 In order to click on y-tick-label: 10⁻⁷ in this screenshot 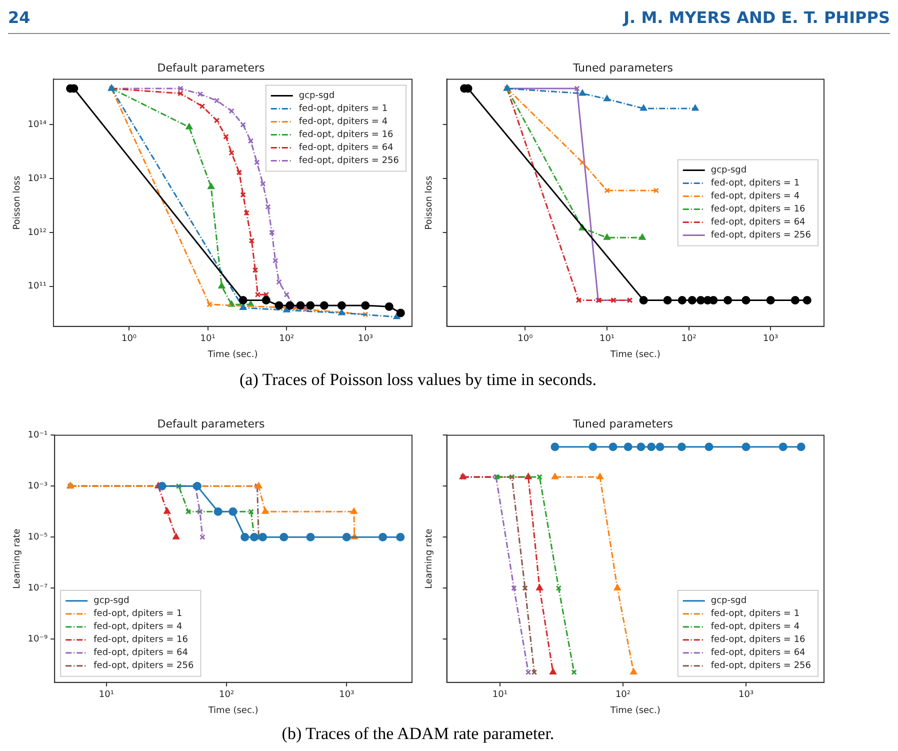, I will do `click(38, 588)`.